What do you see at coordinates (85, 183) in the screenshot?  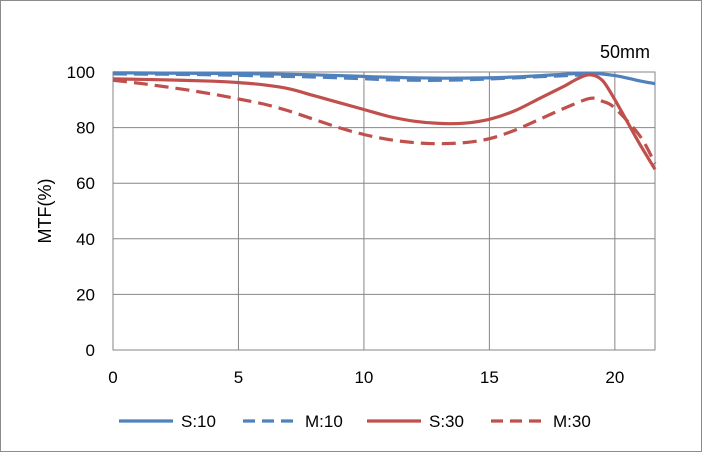 I see `y-tick-label: 60` at bounding box center [85, 183].